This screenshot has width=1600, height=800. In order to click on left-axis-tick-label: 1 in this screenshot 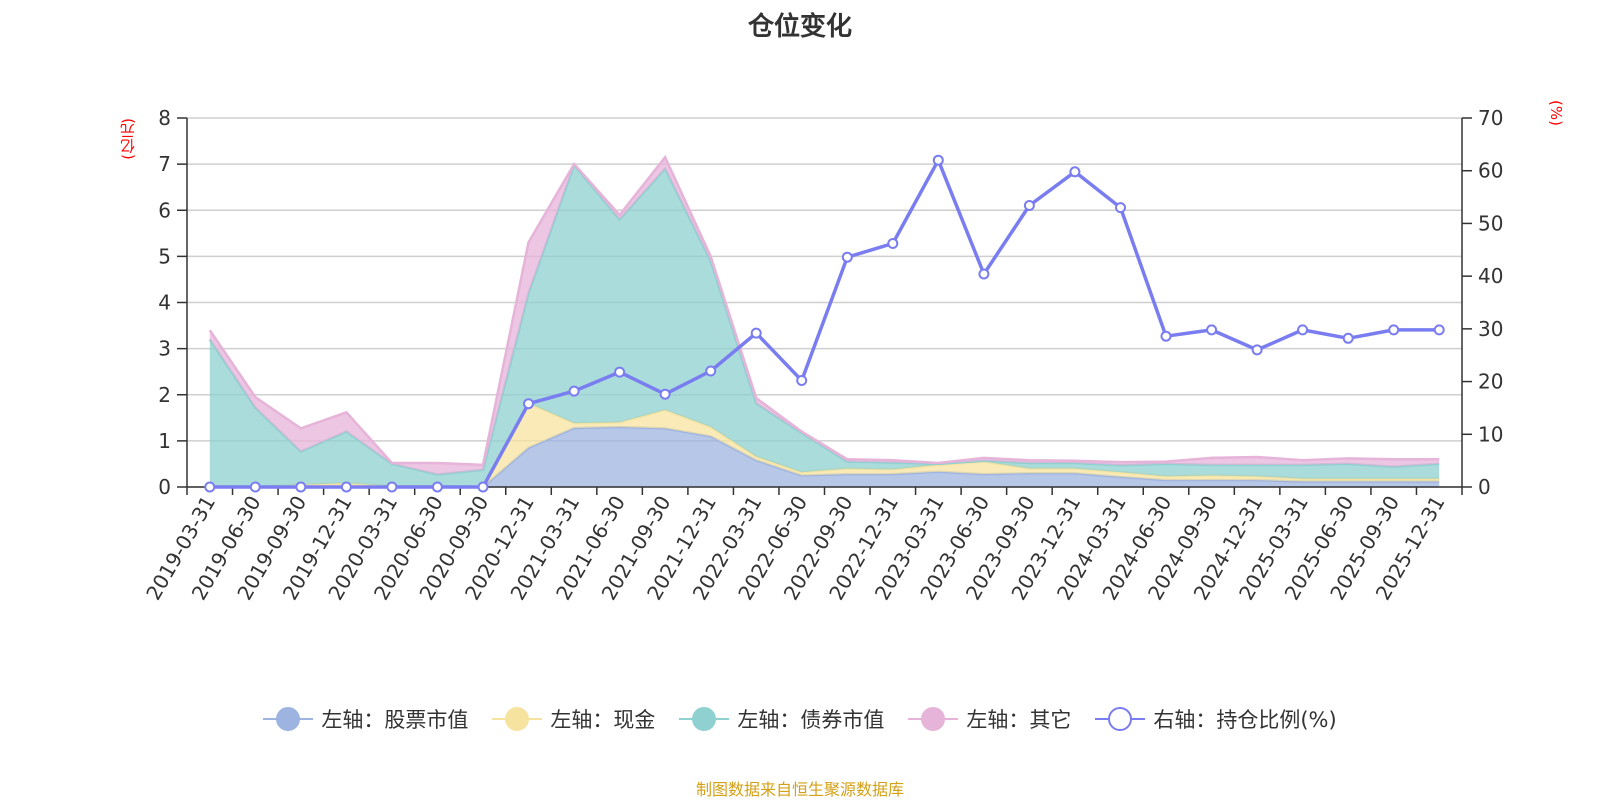, I will do `click(164, 441)`.